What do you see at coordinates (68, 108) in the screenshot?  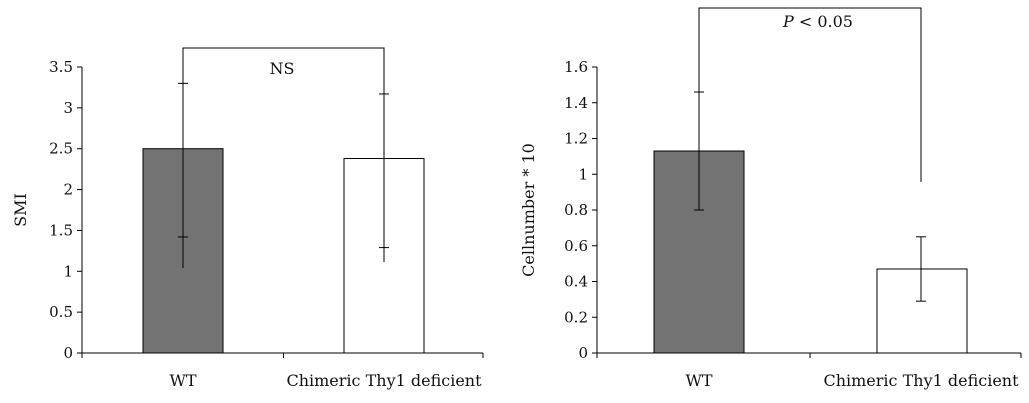 I see `y-tick-label: 3` at bounding box center [68, 108].